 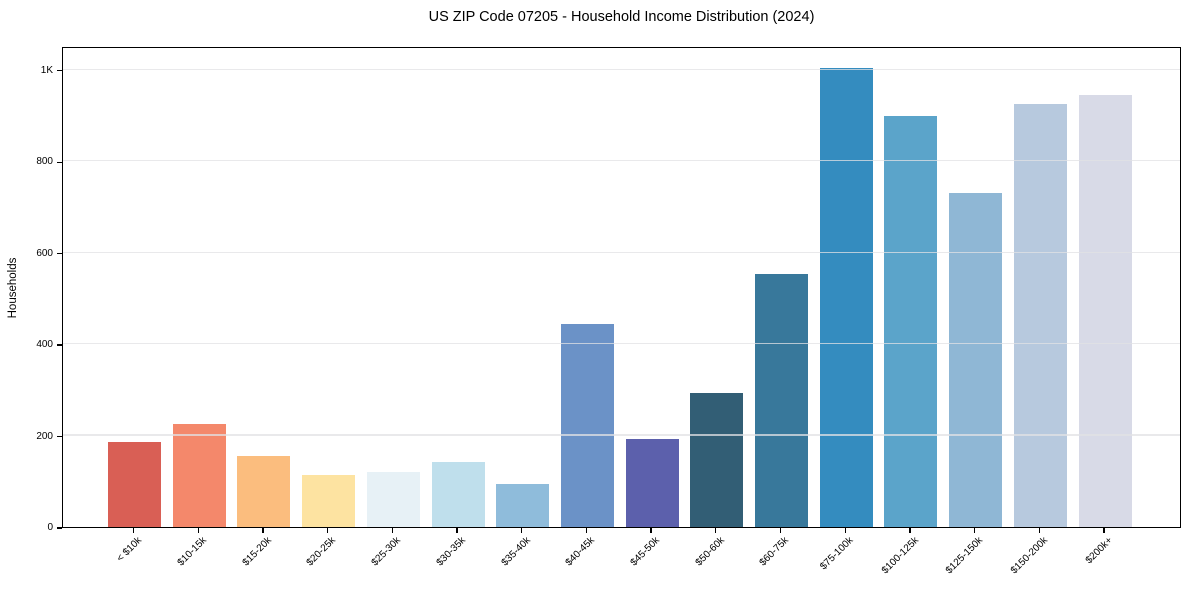 I want to click on x-tick-label-$25-30k: $25-30k, so click(x=386, y=552).